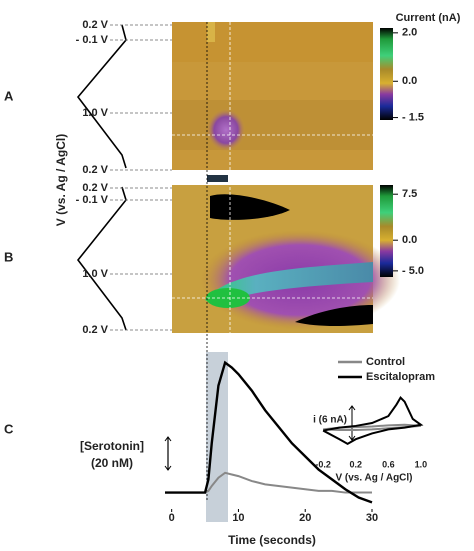 This screenshot has height=551, width=474. What do you see at coordinates (373, 478) in the screenshot?
I see `inset-x-label: V (vs. Ag / AgCl)` at bounding box center [373, 478].